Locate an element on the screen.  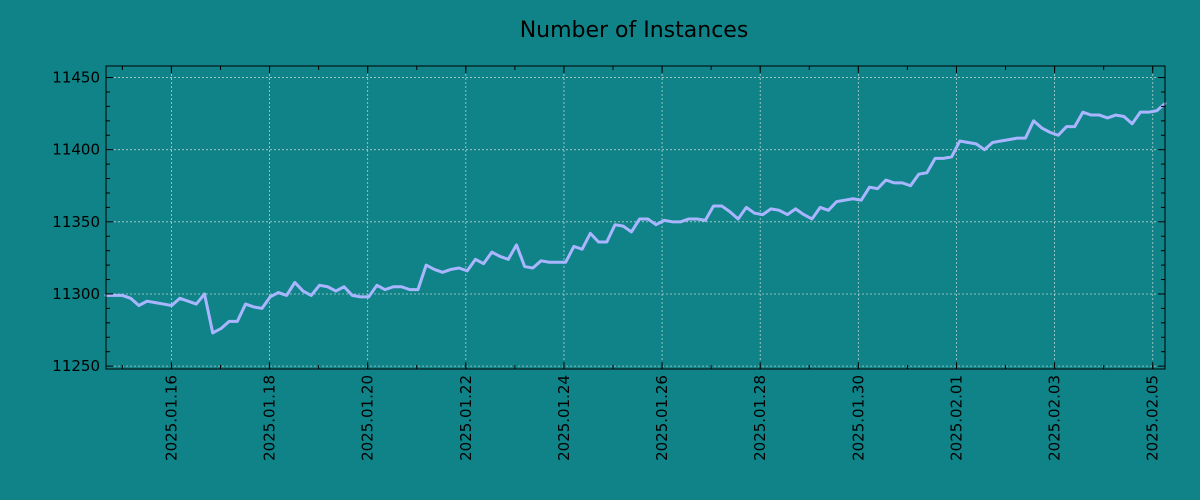
x-tick-label: 2025.02.03 is located at coordinates (1055, 418).